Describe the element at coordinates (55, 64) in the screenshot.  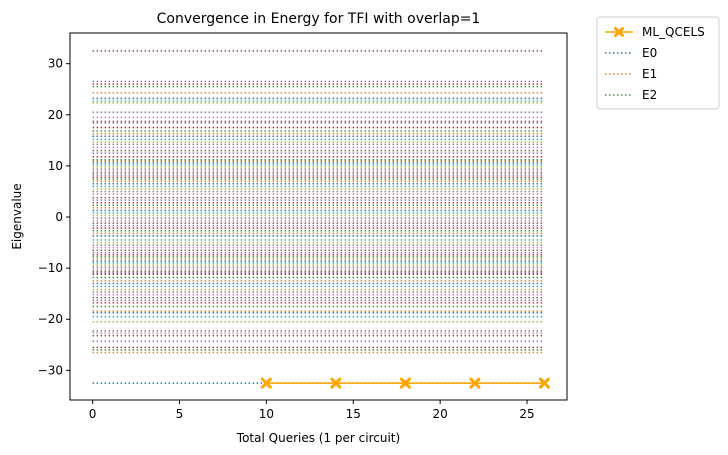
I see `y-tick-label: 30` at that location.